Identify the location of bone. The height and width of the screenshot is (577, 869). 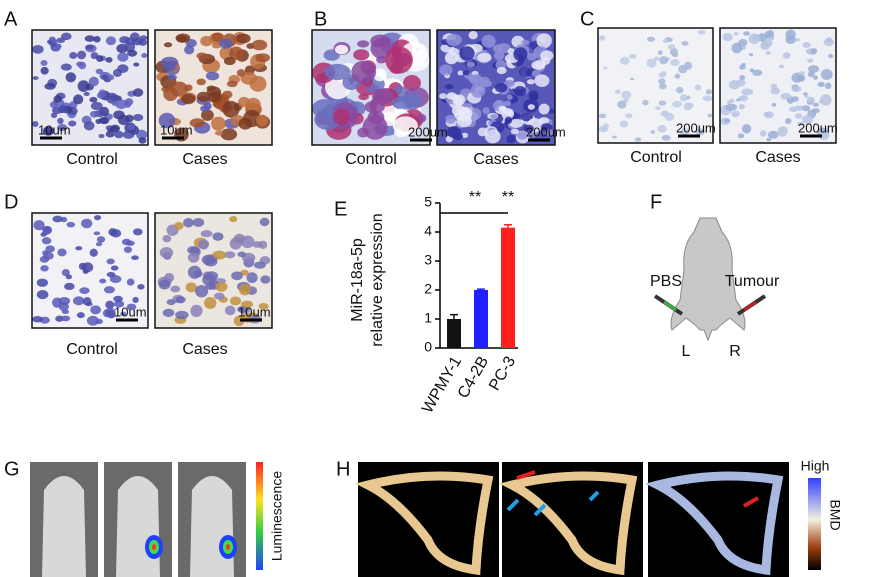
(424, 523).